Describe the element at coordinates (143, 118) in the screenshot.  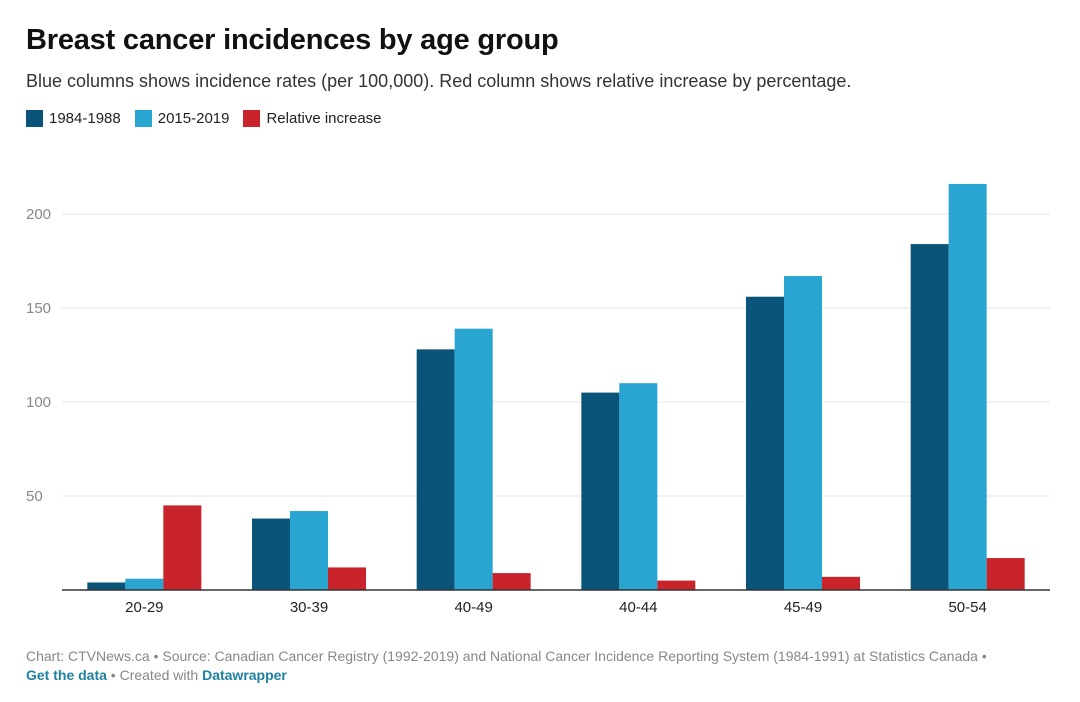
I see `legend-swatch-2015-2019` at that location.